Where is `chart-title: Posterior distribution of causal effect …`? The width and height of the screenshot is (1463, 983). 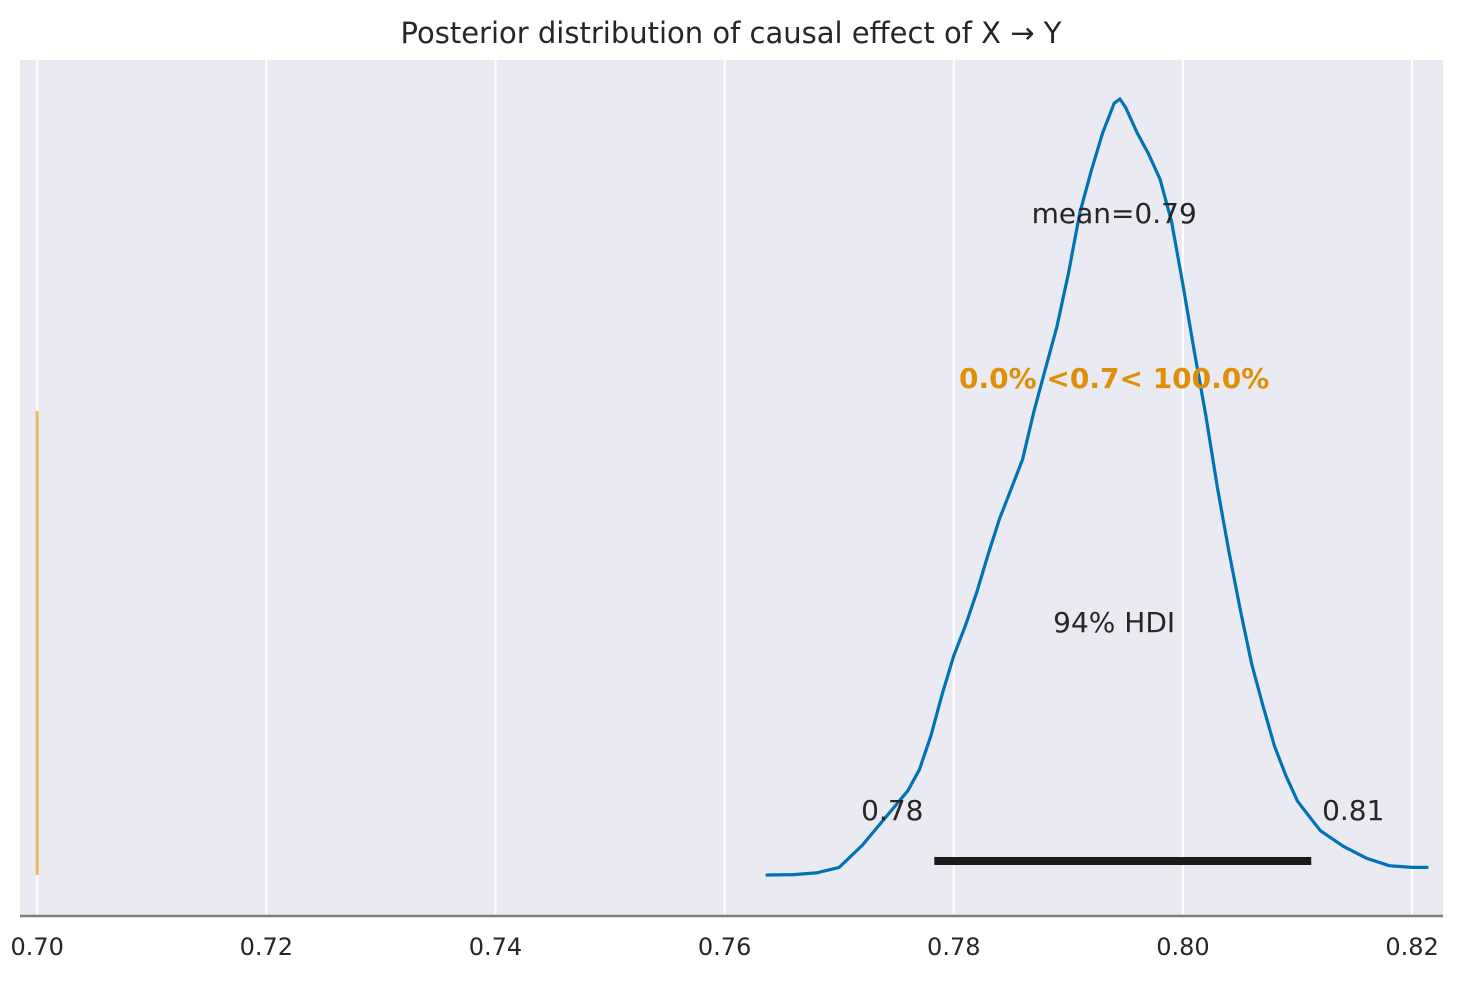 chart-title: Posterior distribution of causal effect … is located at coordinates (731, 33).